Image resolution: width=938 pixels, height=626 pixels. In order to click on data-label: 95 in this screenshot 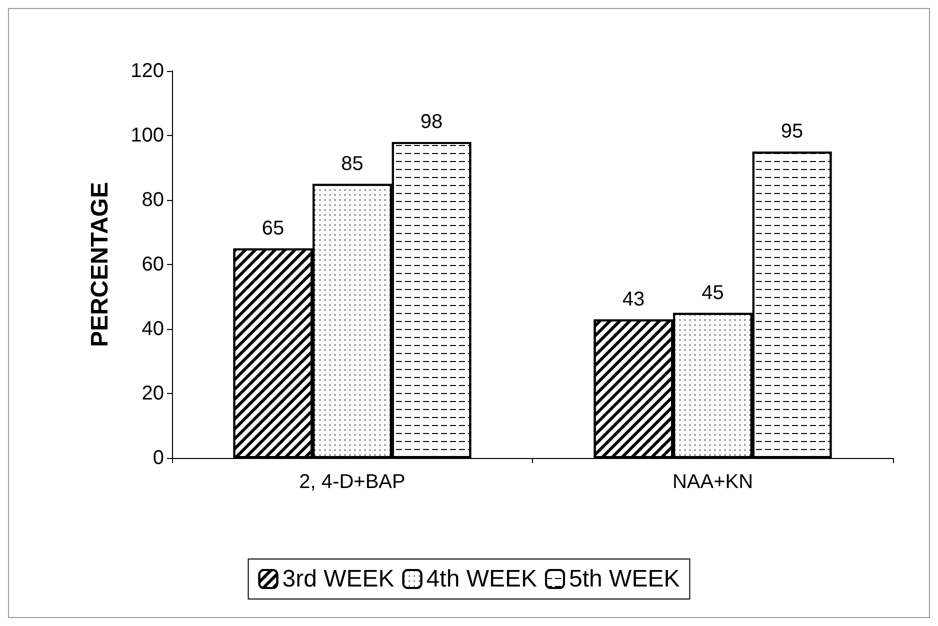, I will do `click(792, 131)`.